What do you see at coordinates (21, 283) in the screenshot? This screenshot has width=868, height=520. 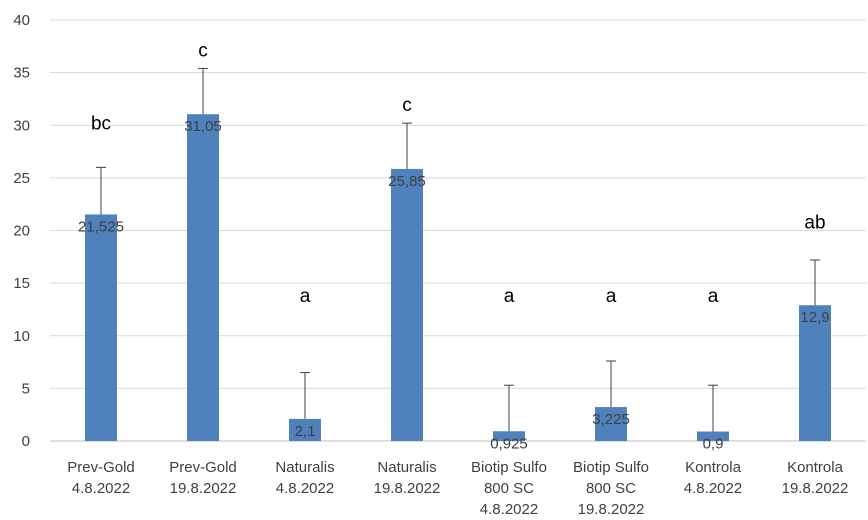 I see `y-tick-label: 15` at bounding box center [21, 283].